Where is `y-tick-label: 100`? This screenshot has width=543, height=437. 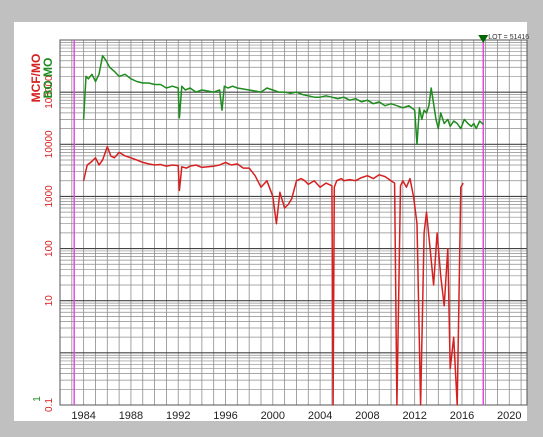 y-tick-label: 100 is located at coordinates (49, 248).